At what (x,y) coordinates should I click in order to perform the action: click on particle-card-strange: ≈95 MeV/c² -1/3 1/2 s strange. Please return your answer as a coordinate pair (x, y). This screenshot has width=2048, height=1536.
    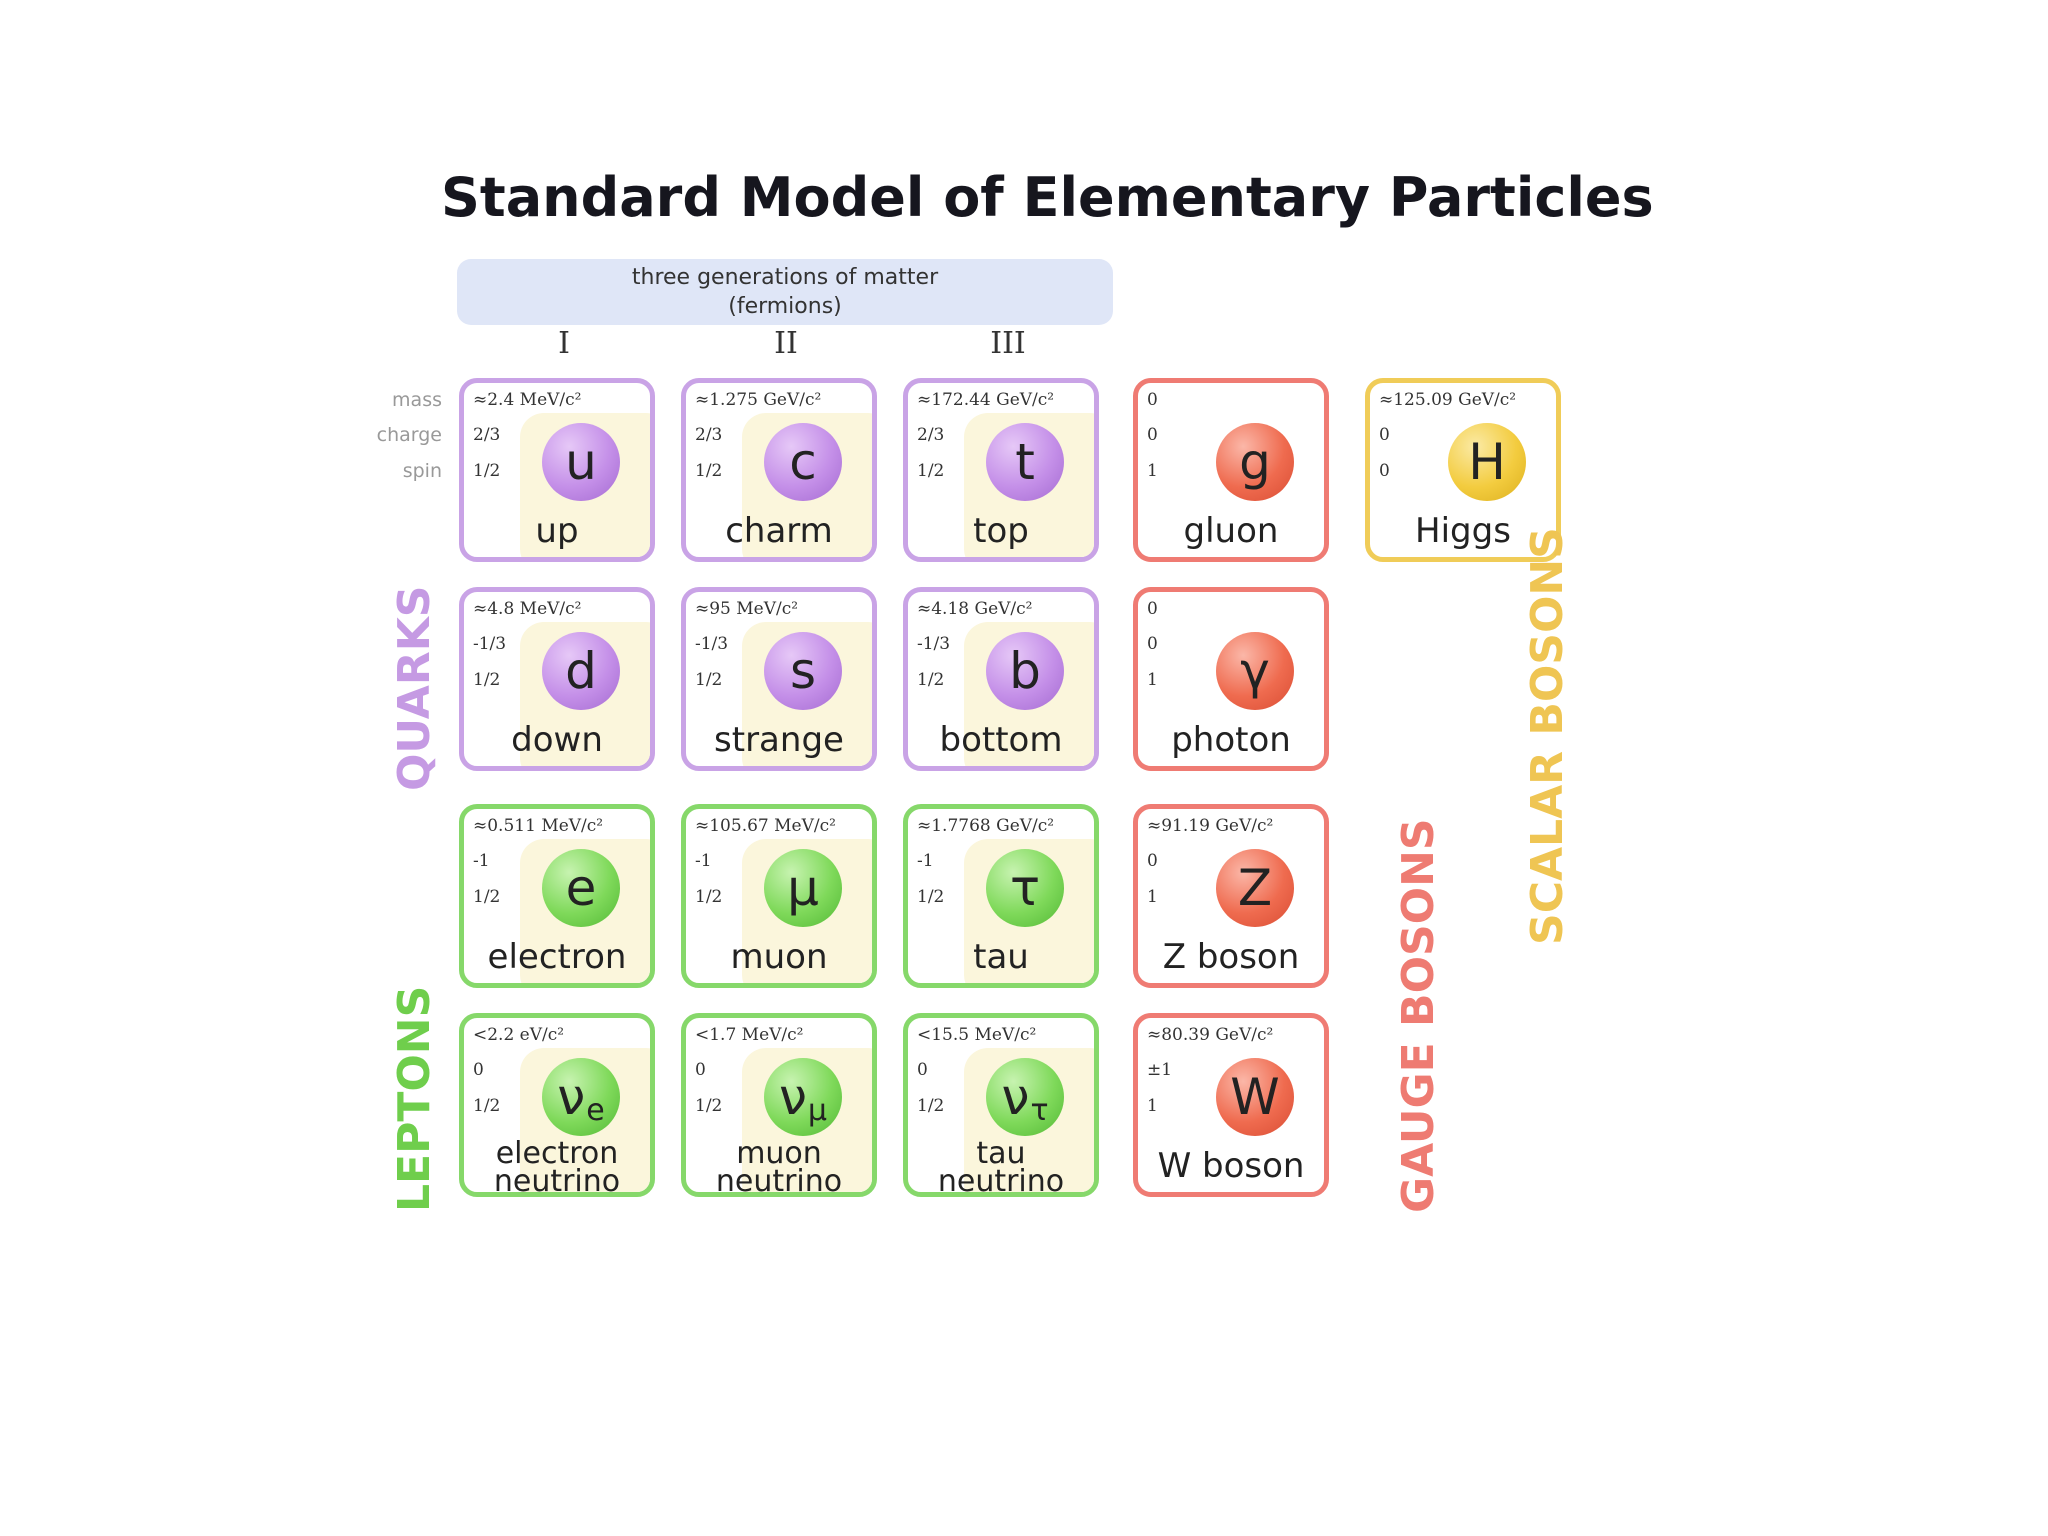
    Looking at the image, I should click on (779, 679).